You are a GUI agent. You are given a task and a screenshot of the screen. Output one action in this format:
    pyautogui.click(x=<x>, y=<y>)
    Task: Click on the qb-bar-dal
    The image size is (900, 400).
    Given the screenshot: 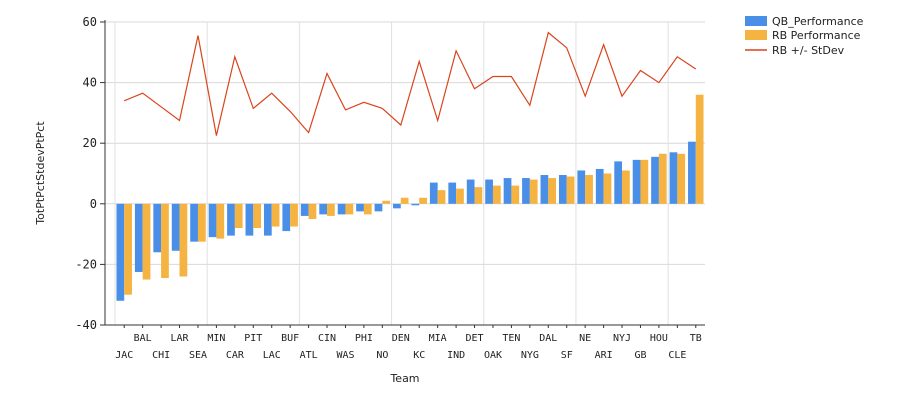 What is the action you would take?
    pyautogui.click(x=544, y=189)
    